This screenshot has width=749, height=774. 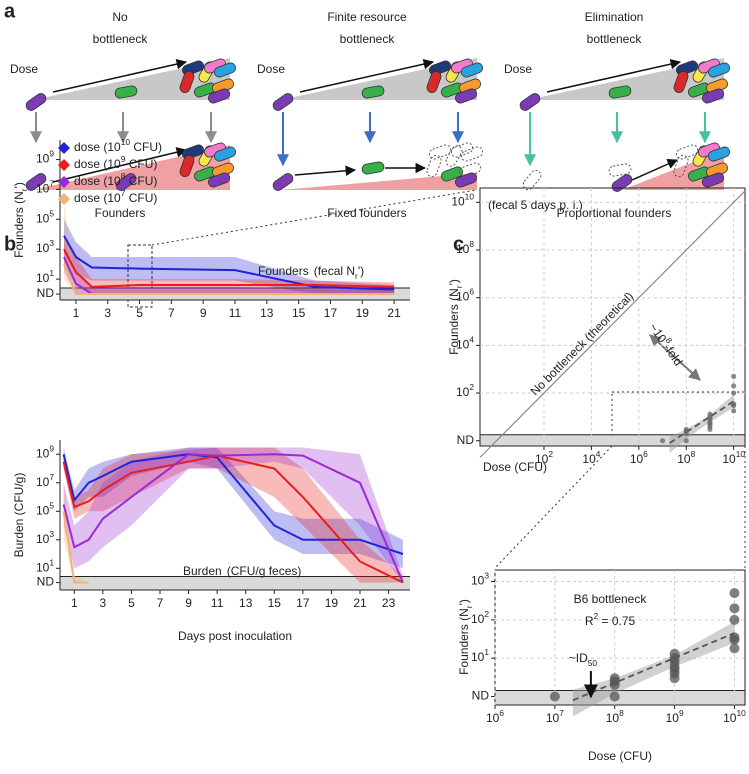 What do you see at coordinates (217, 603) in the screenshot?
I see `x-tick-label: 11` at bounding box center [217, 603].